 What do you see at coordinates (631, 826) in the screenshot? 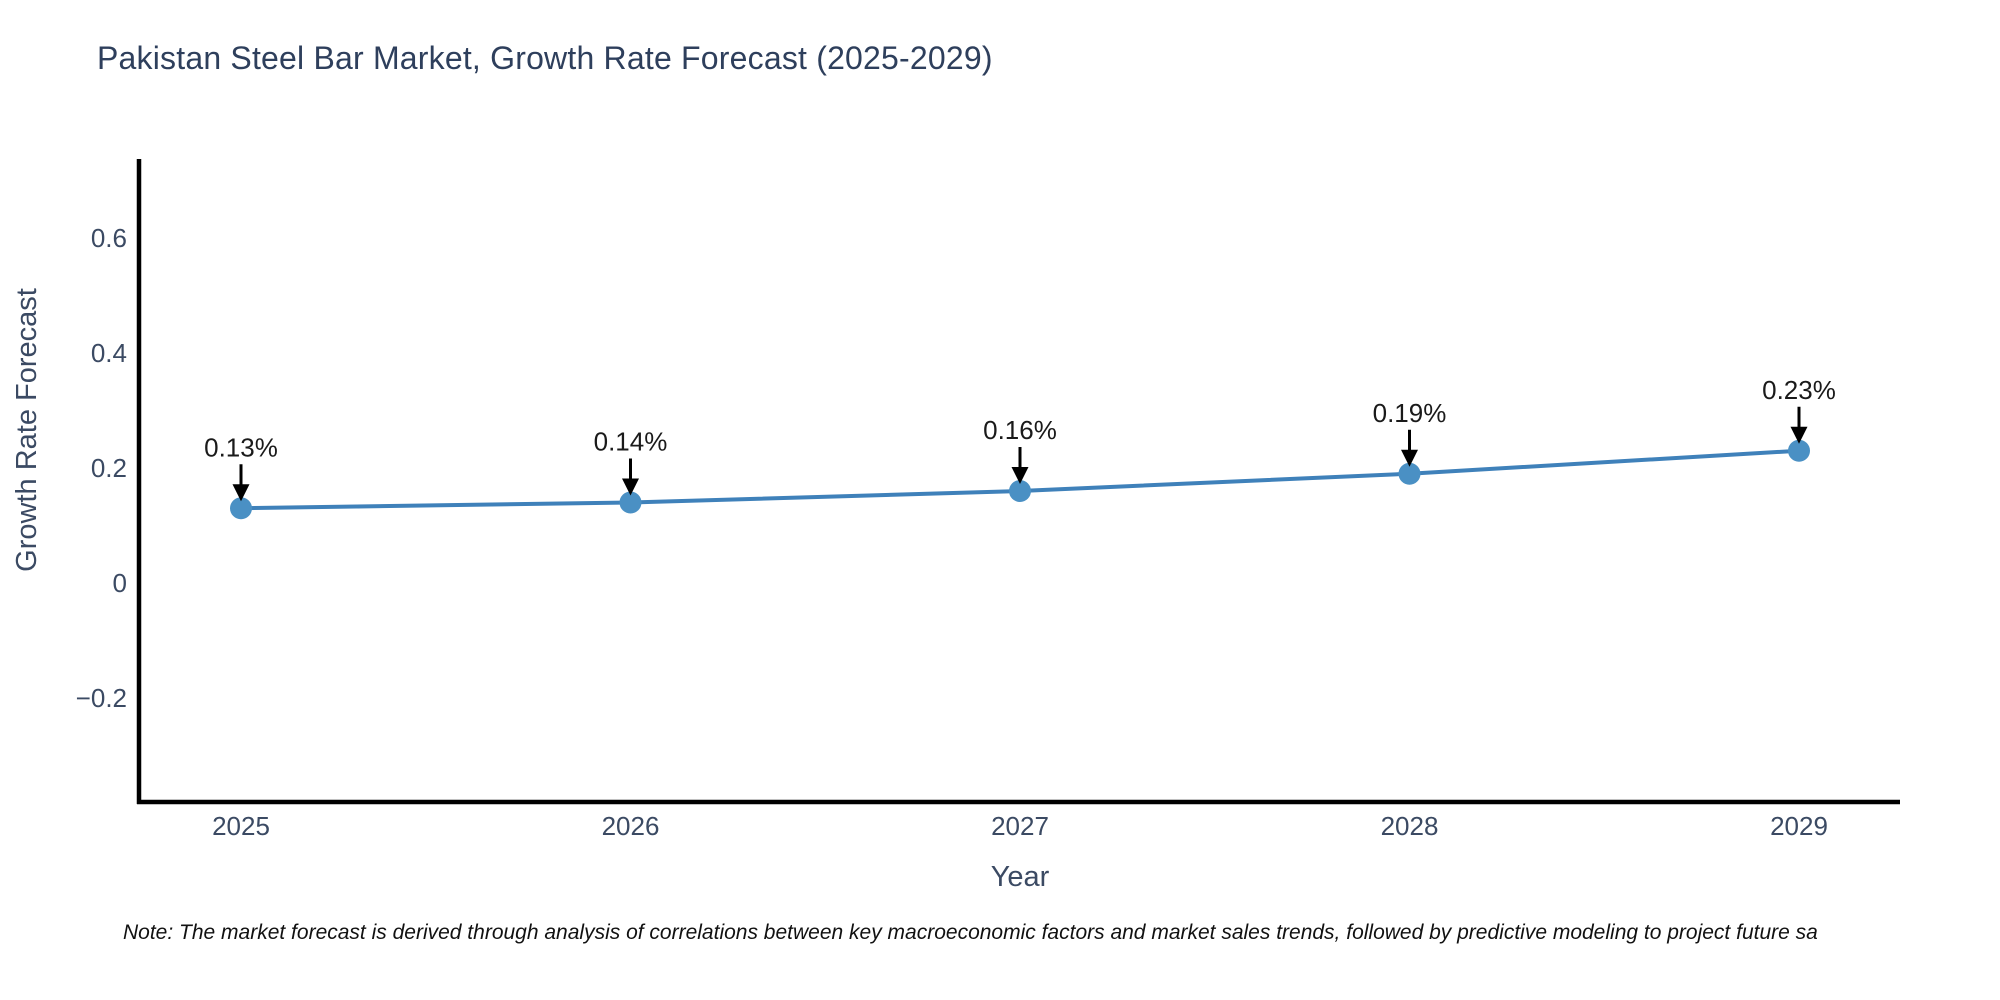
I see `x-tick-label: 2026` at bounding box center [631, 826].